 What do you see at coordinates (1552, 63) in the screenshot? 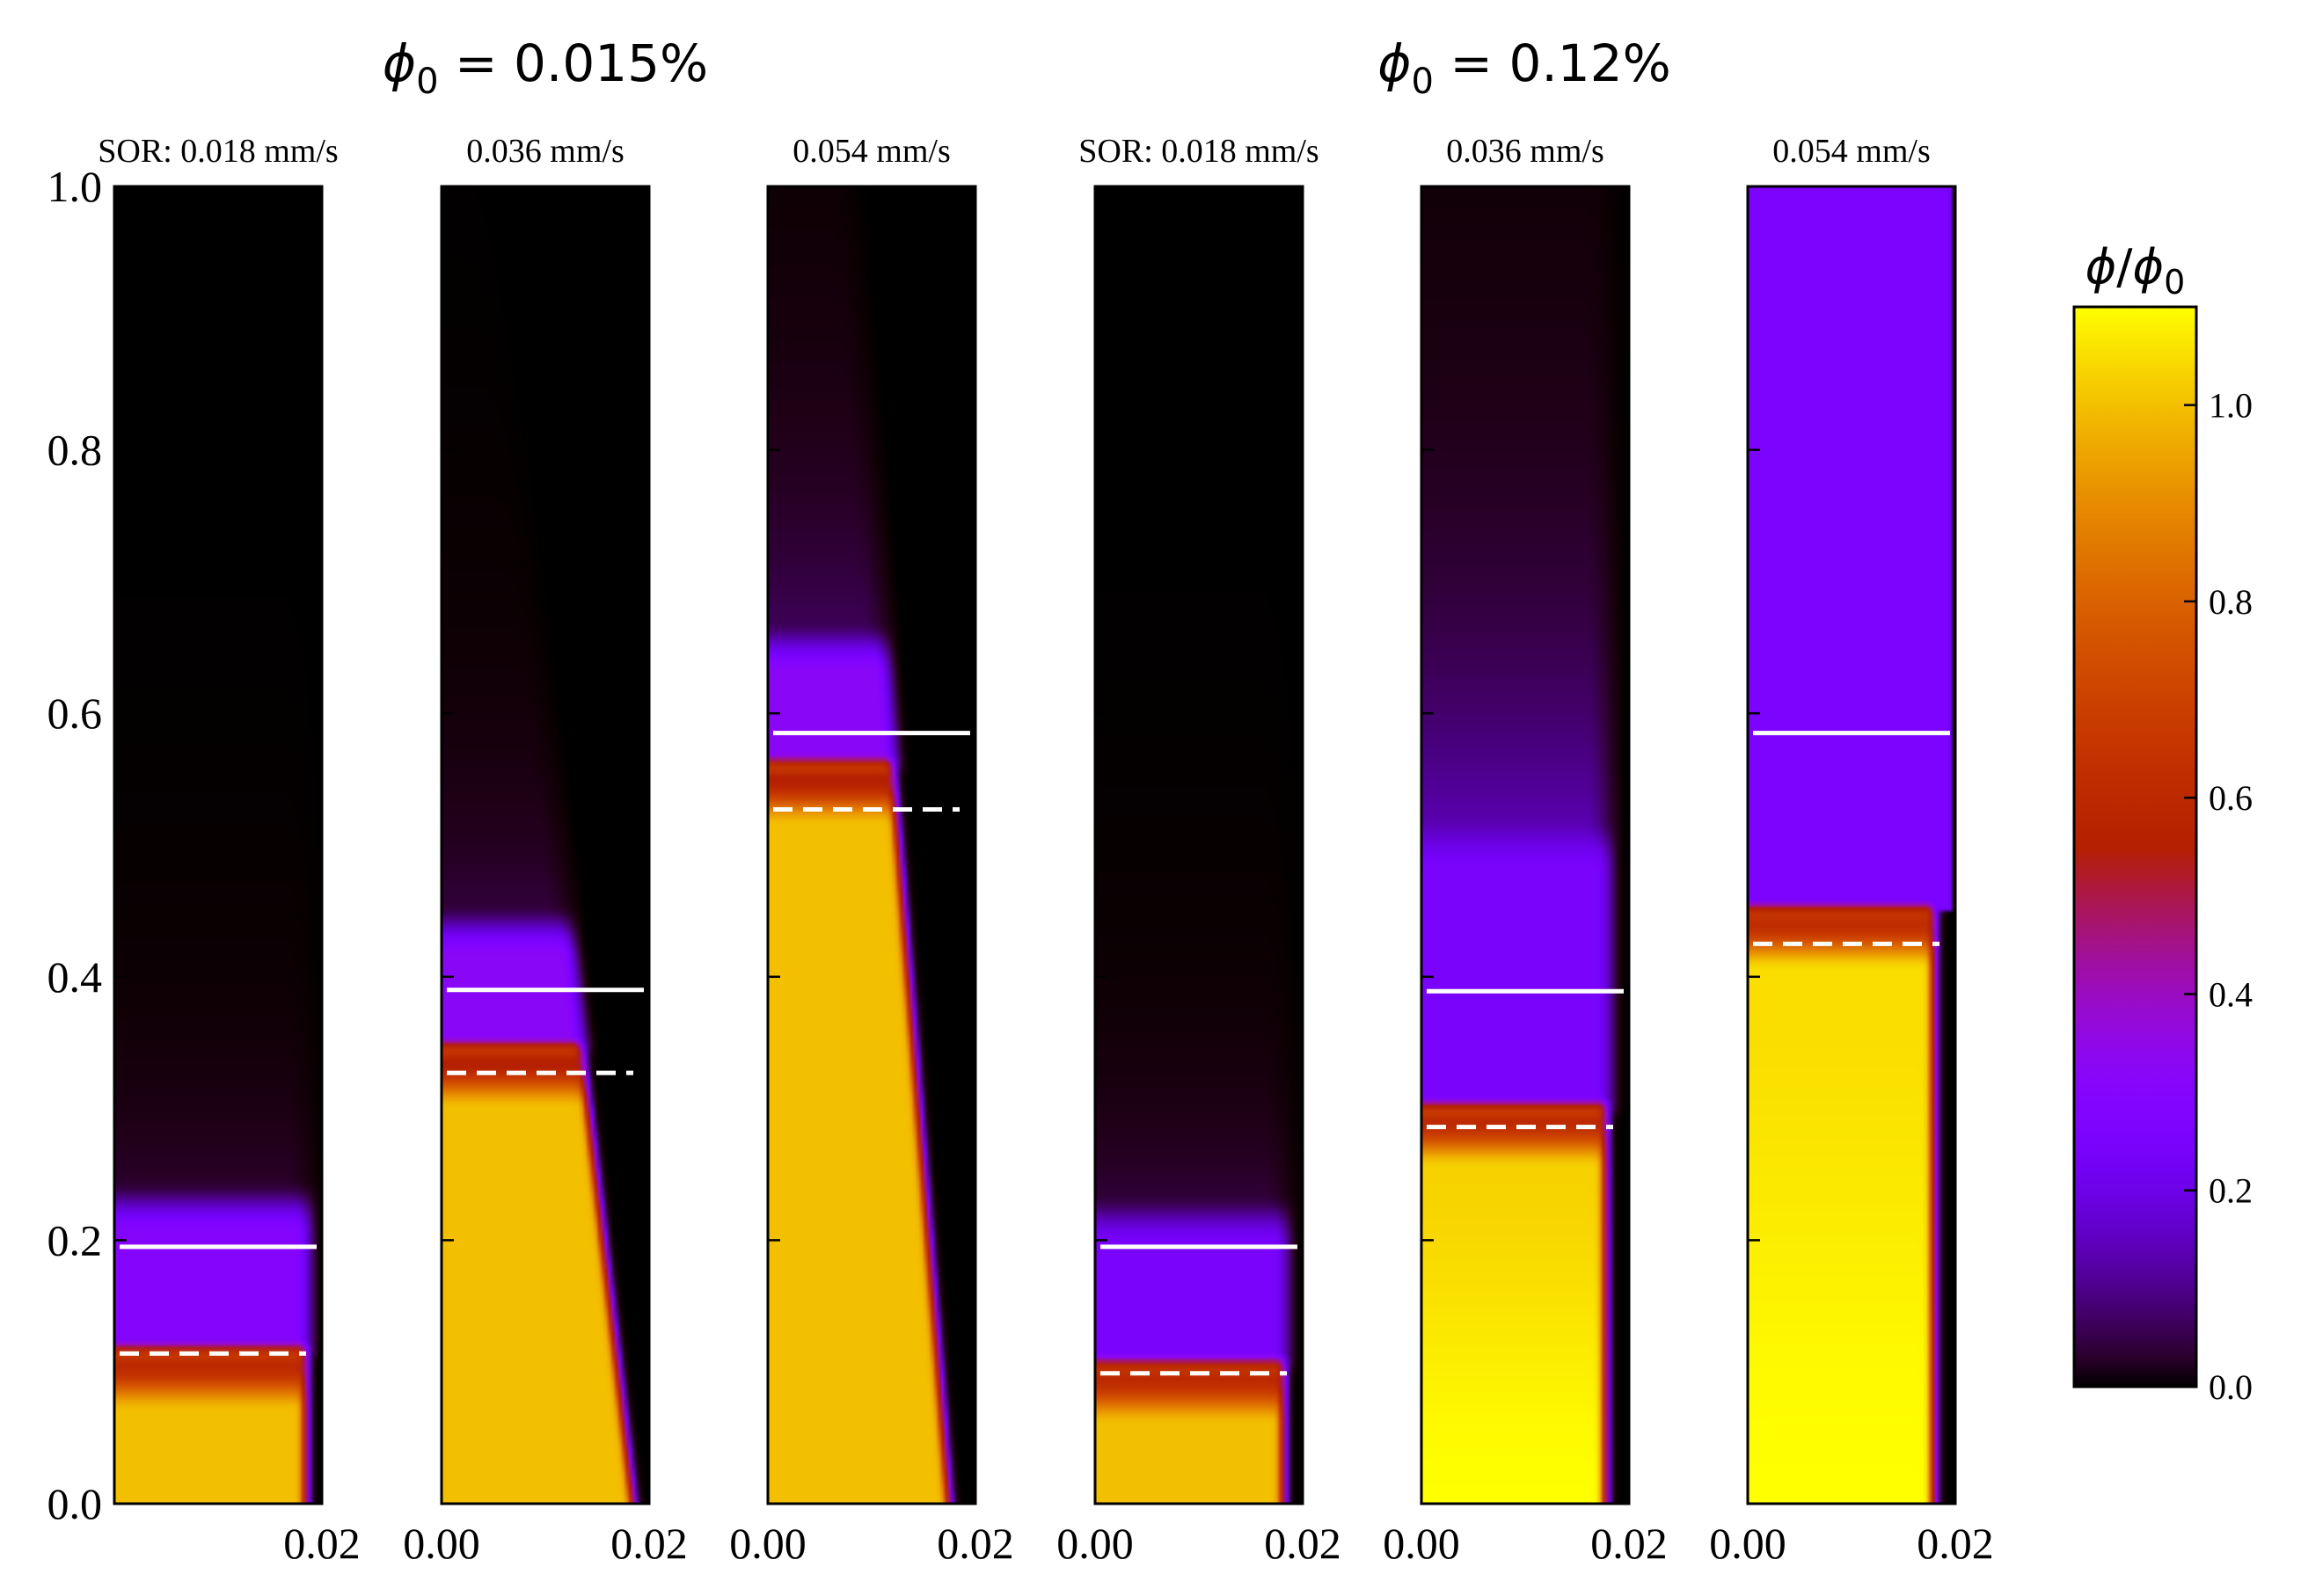
I see `group-title-value: = 0.12%` at bounding box center [1552, 63].